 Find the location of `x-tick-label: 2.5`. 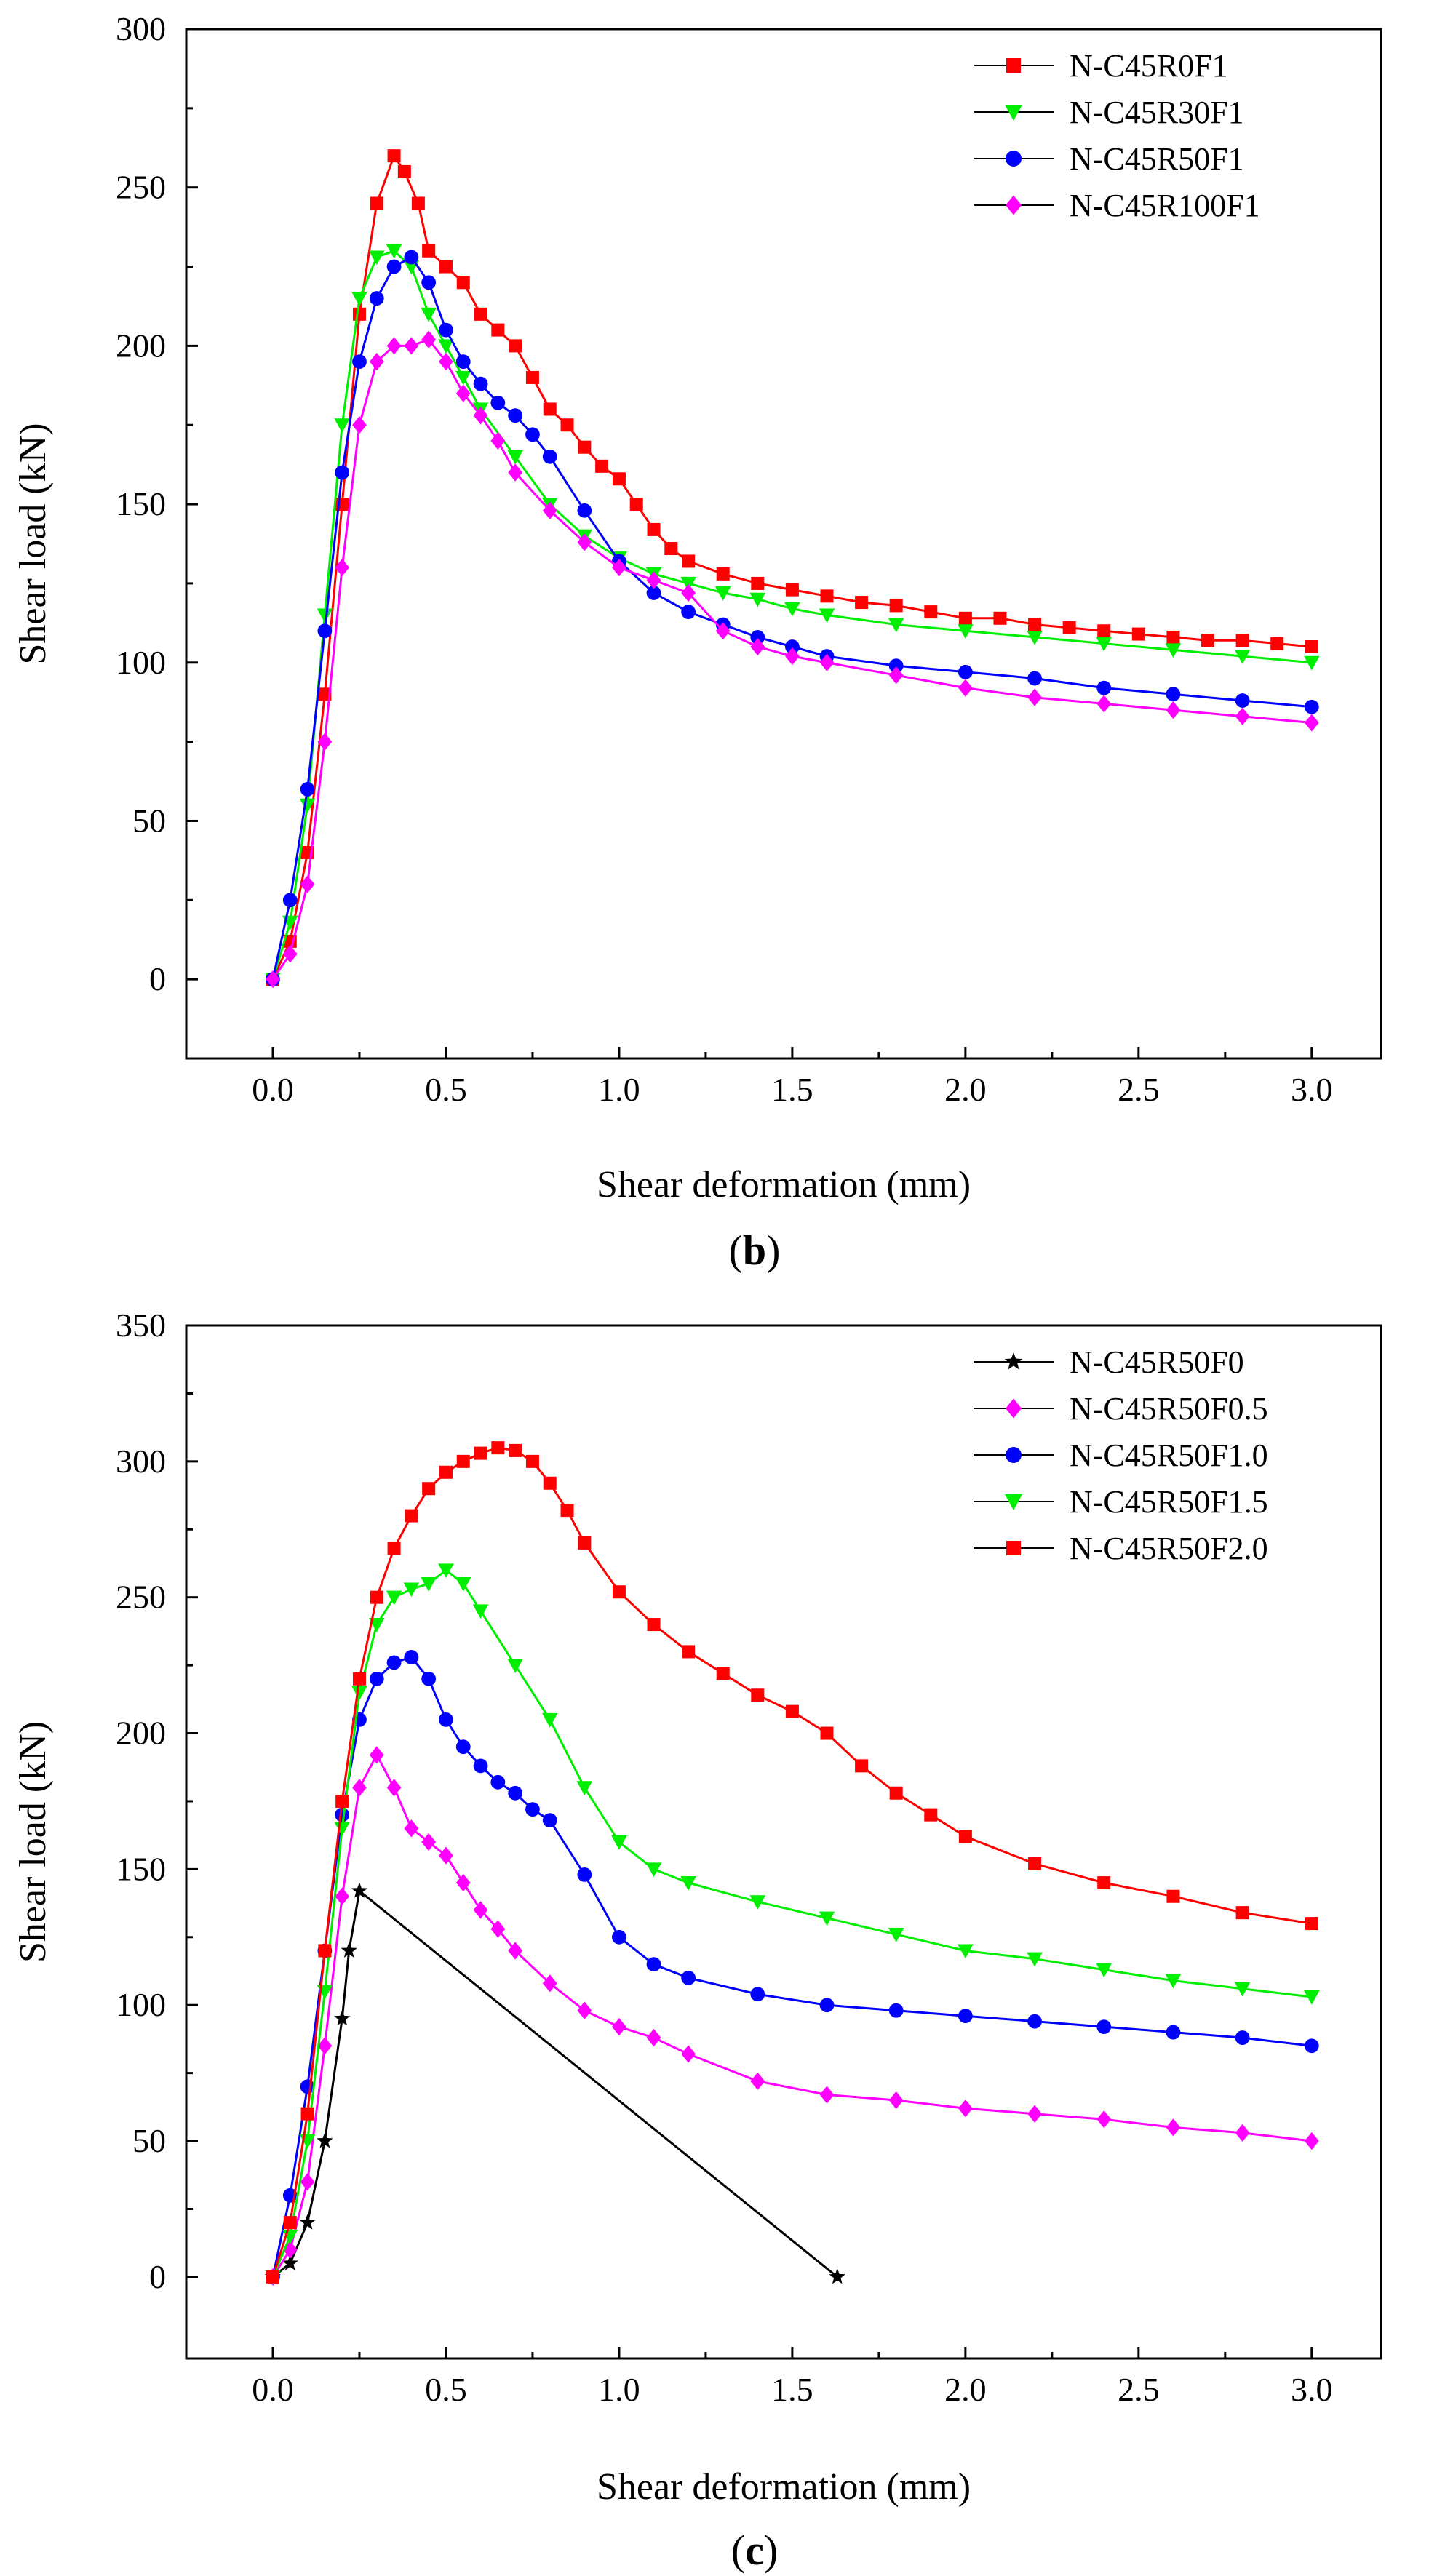

x-tick-label: 2.5 is located at coordinates (1139, 2389).